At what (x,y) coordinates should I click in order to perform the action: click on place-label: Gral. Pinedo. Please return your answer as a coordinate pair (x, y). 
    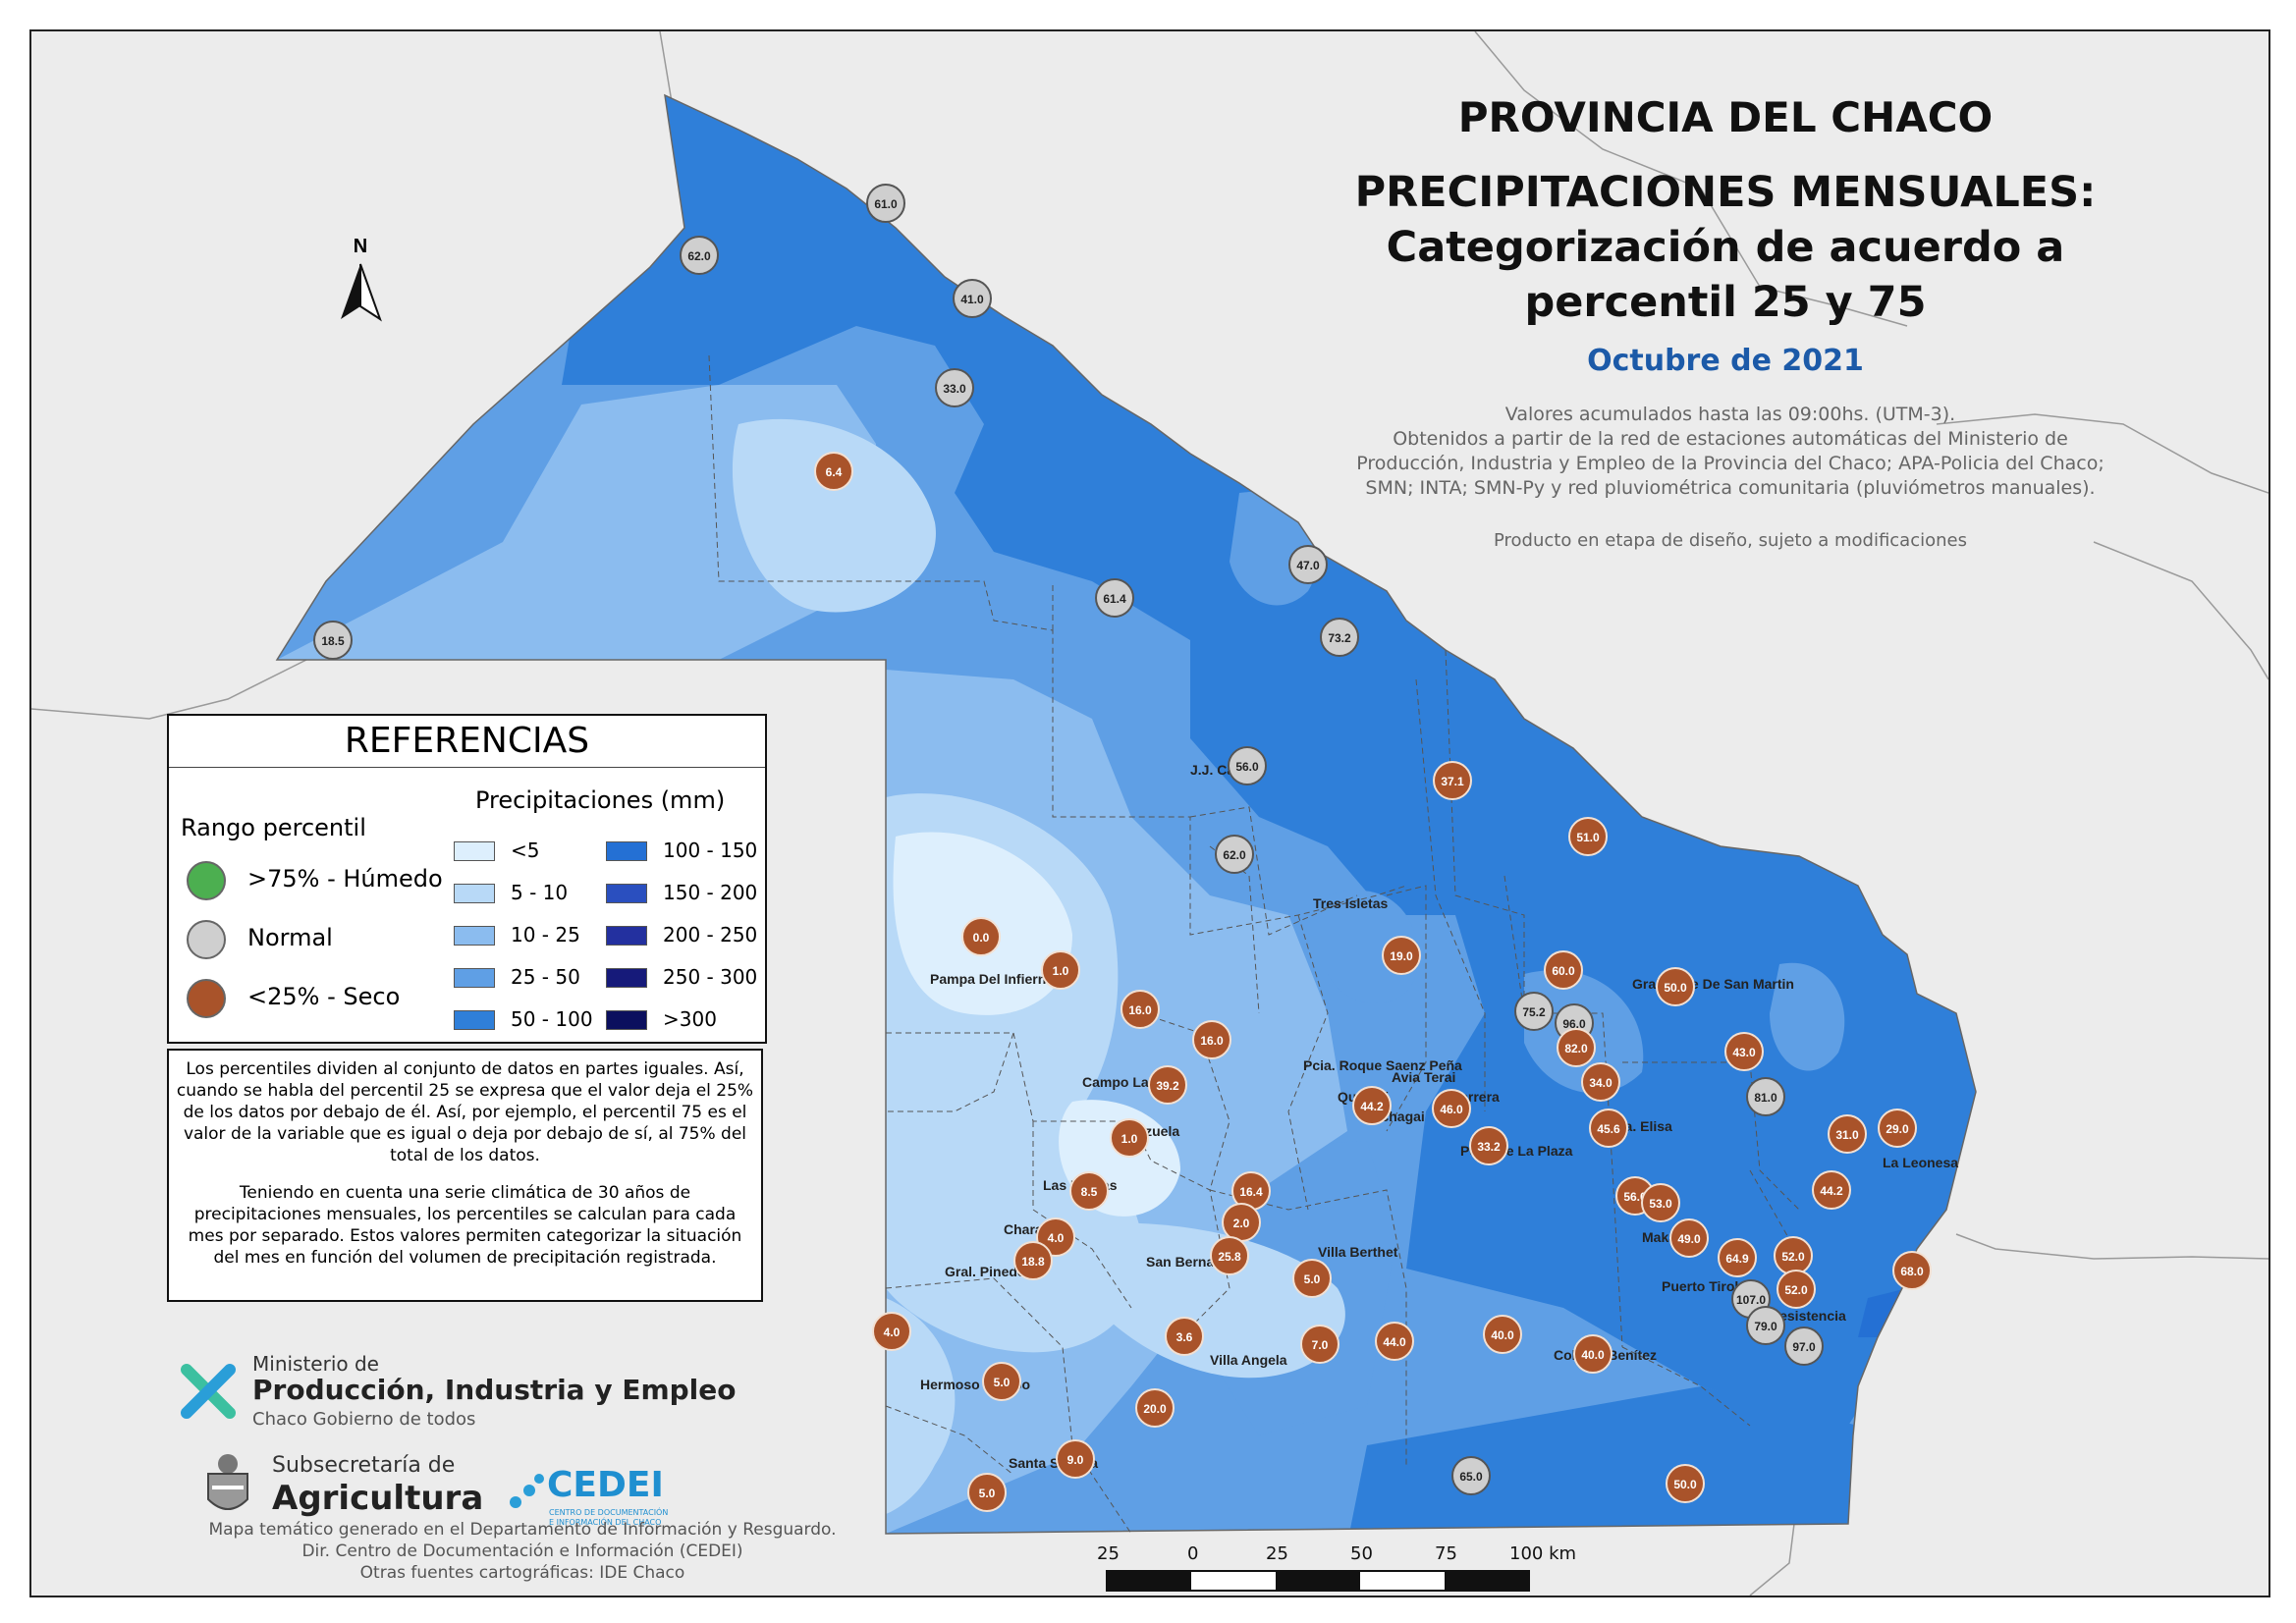
    Looking at the image, I should click on (985, 1271).